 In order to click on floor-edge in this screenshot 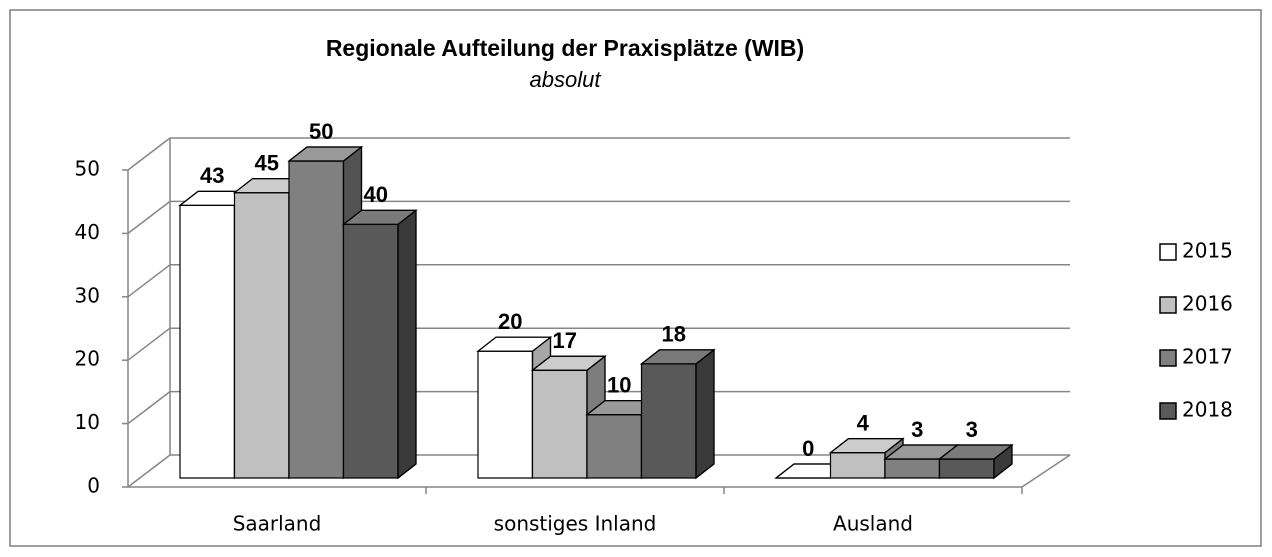, I will do `click(1046, 471)`.